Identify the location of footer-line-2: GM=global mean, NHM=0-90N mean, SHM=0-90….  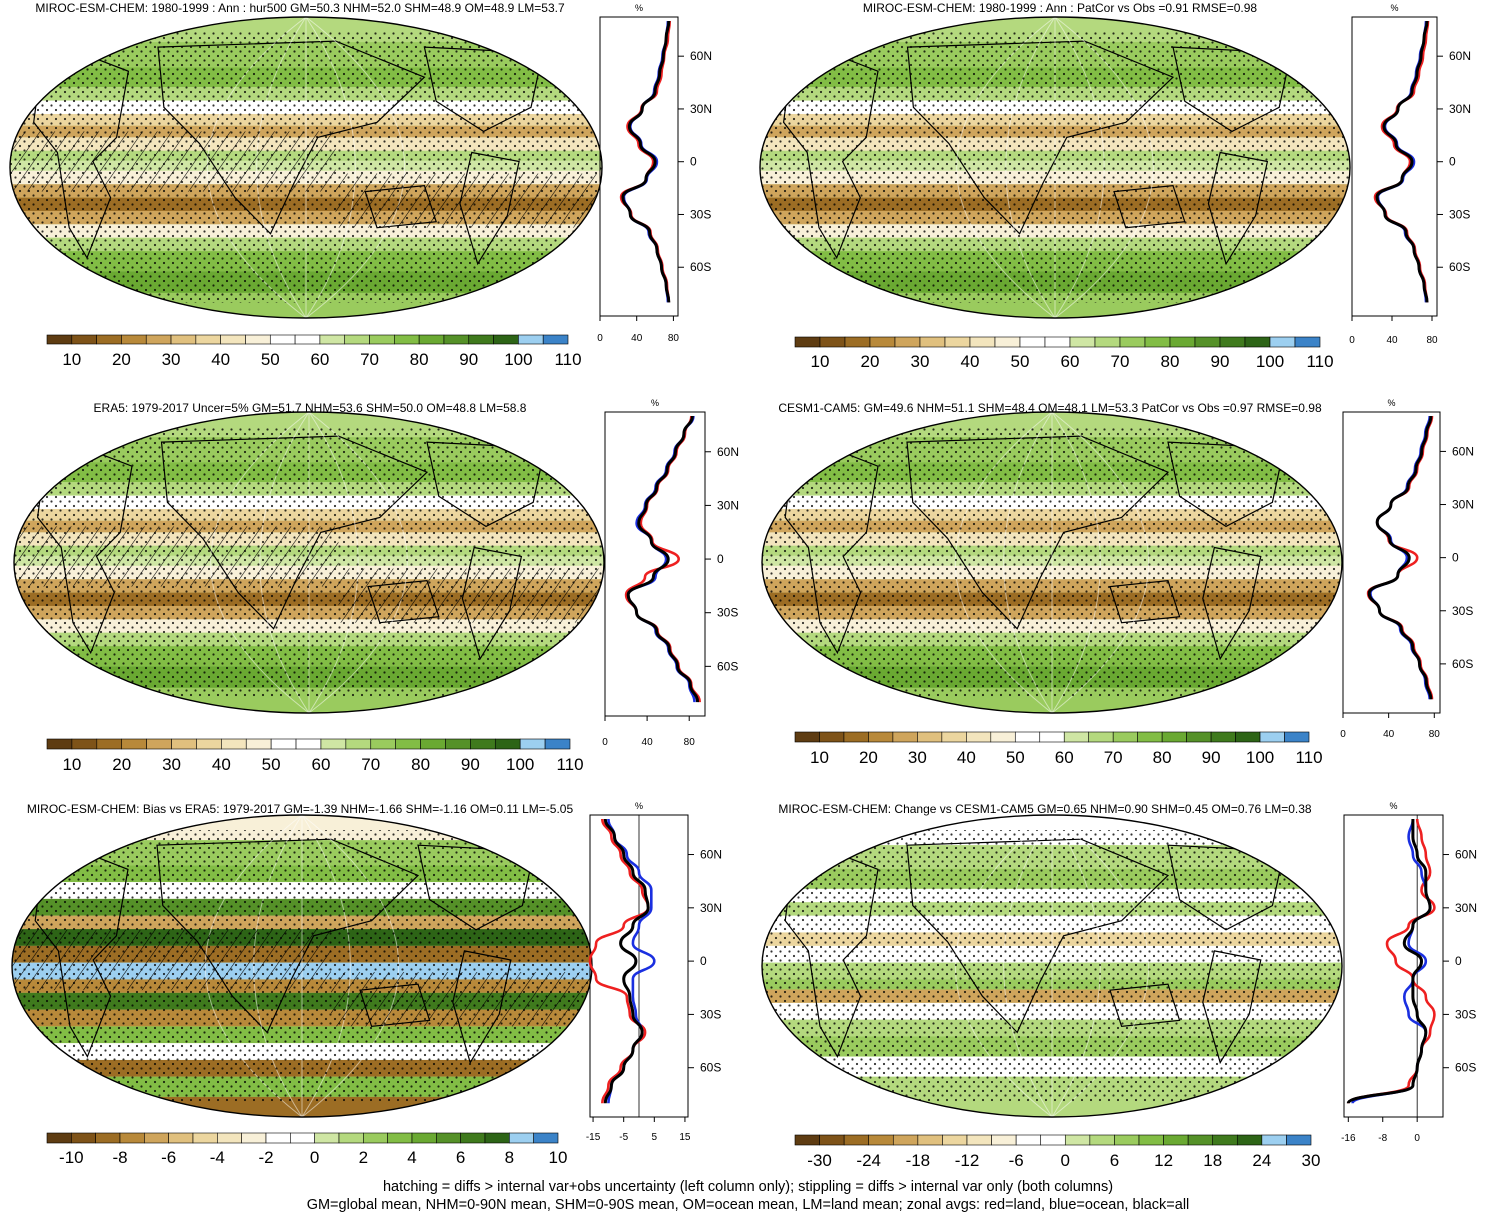
(748, 1205).